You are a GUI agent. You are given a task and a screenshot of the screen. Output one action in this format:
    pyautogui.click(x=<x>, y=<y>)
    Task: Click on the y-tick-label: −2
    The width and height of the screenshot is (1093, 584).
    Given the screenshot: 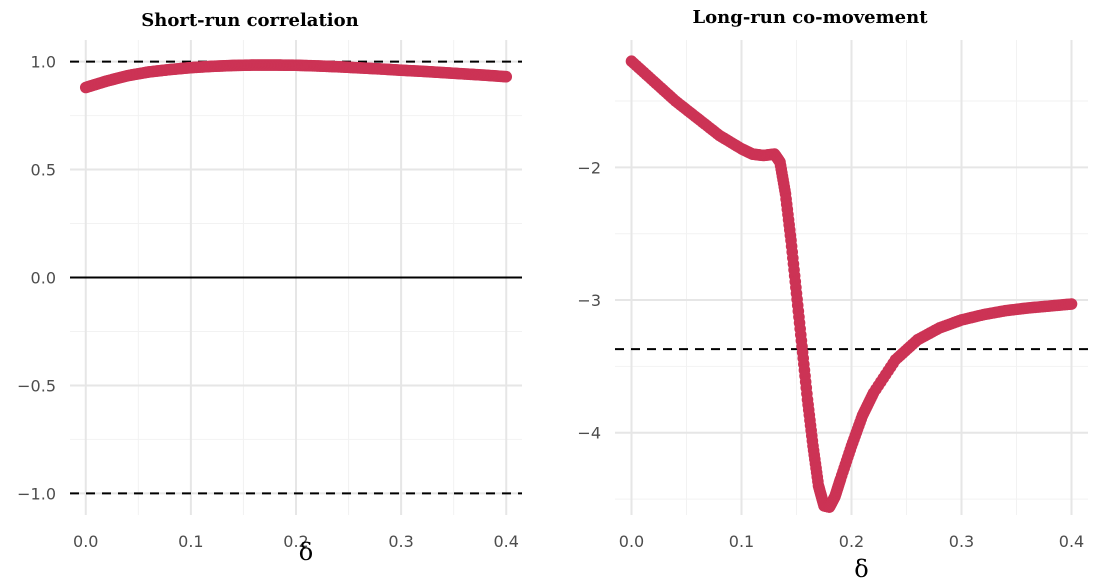 What is the action you would take?
    pyautogui.click(x=589, y=167)
    